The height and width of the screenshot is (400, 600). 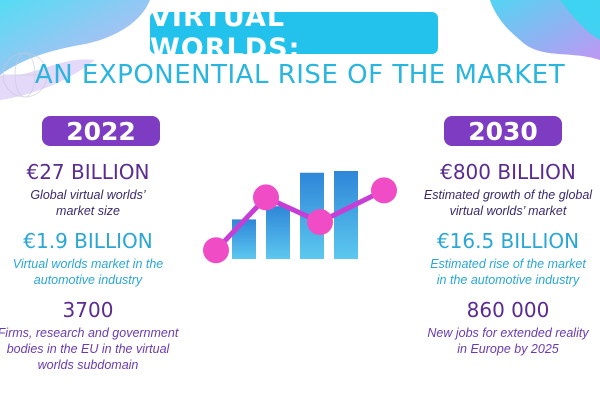 What do you see at coordinates (75, 37) in the screenshot?
I see `top-left-blob` at bounding box center [75, 37].